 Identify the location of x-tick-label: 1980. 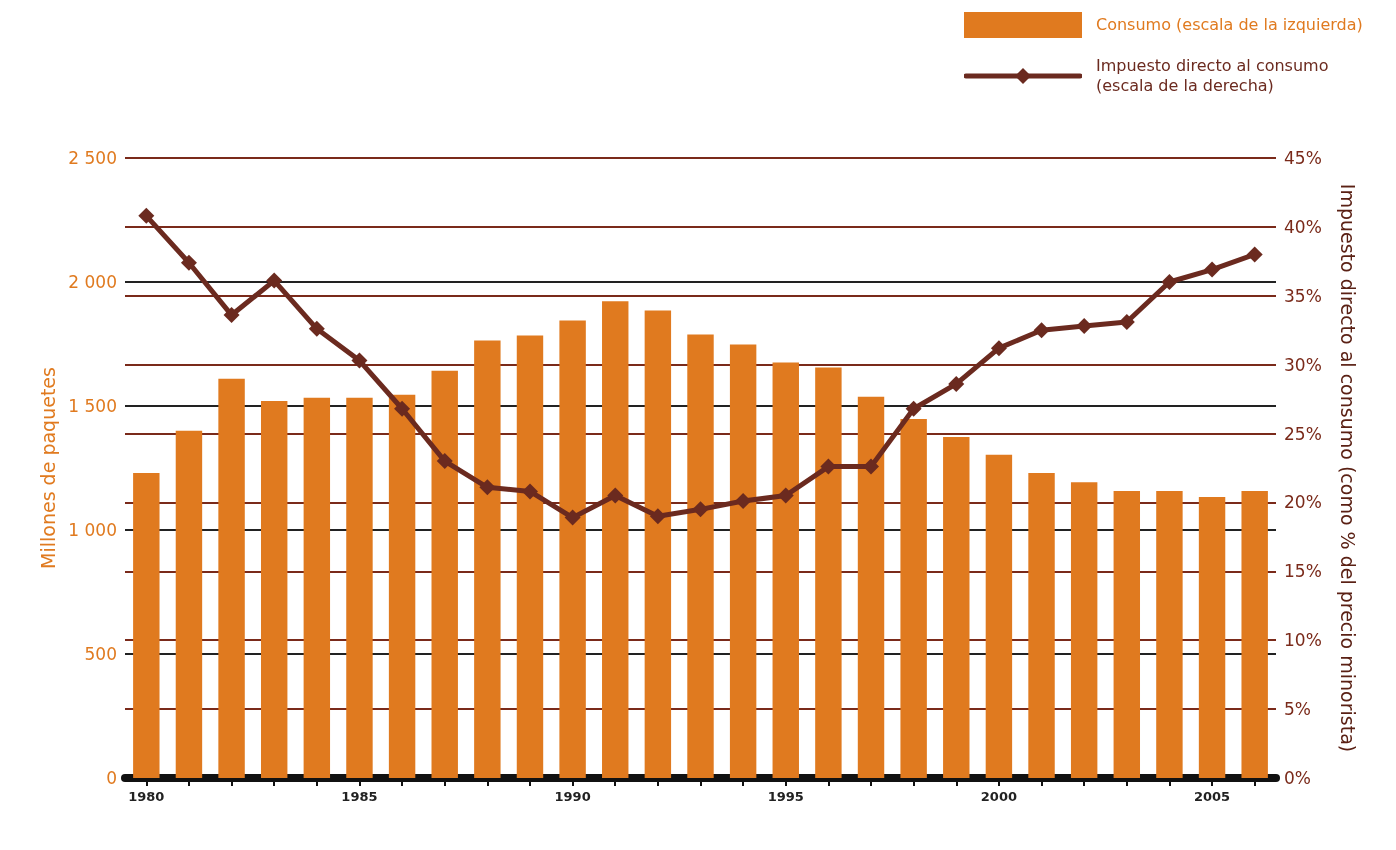
(146, 796).